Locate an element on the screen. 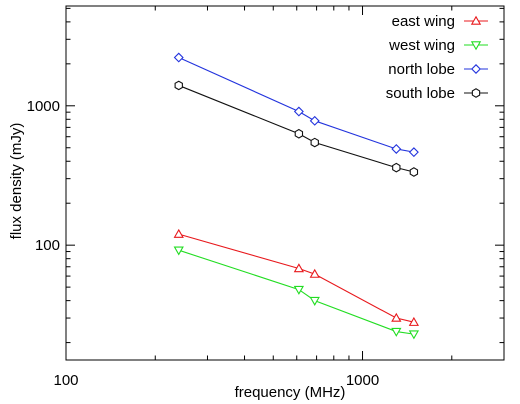  legend-item: east wing is located at coordinates (440, 21).